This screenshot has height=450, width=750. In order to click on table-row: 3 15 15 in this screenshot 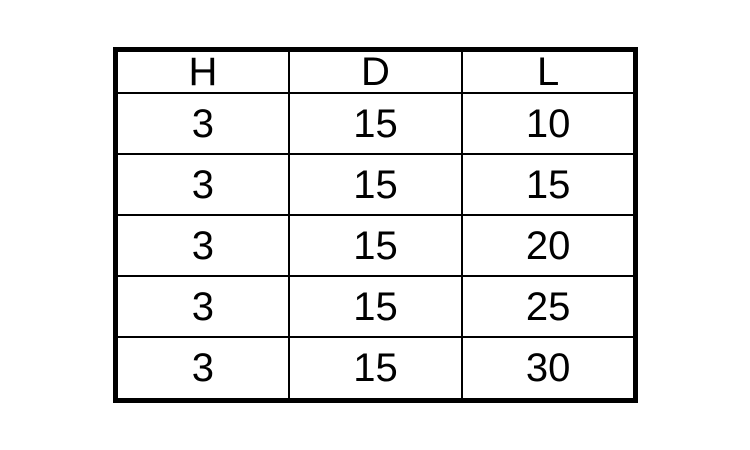, I will do `click(375, 185)`.